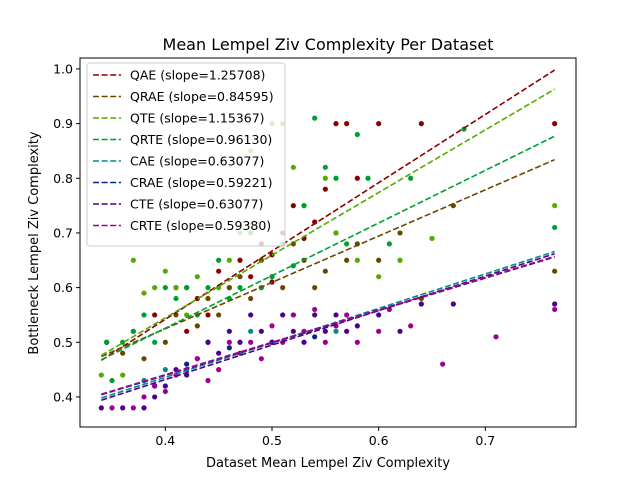 Image resolution: width=640 pixels, height=480 pixels. Describe the element at coordinates (63, 123) in the screenshot. I see `y-tick-label: 0.9` at that location.